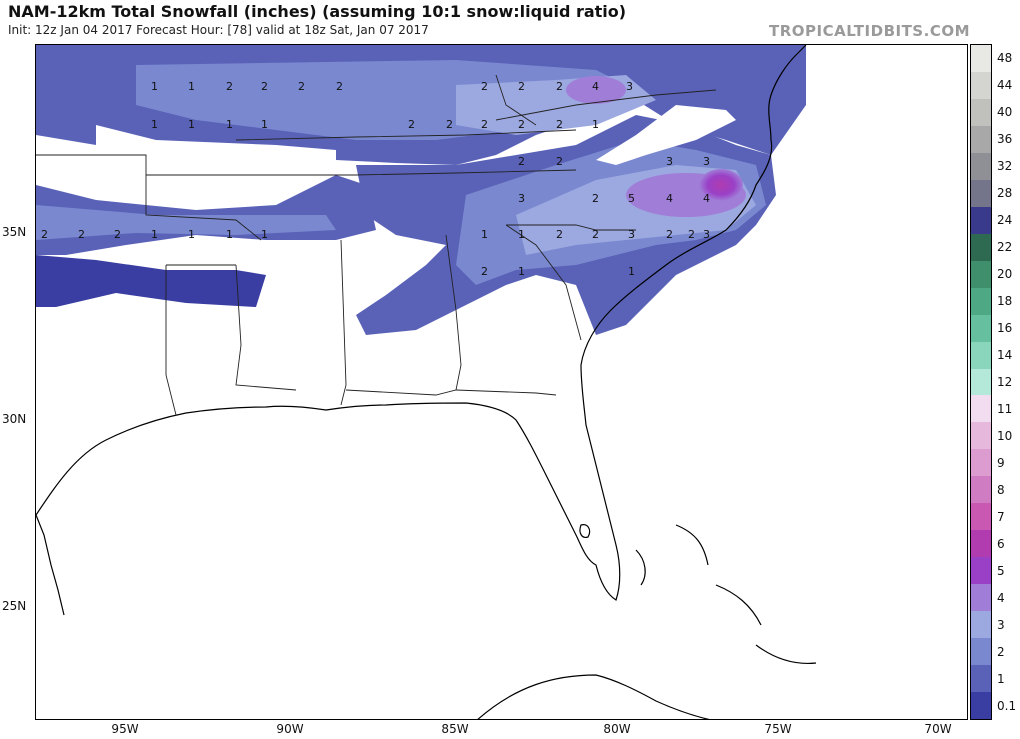 This screenshot has height=739, width=1020. I want to click on lon-label-80w: 80W, so click(617, 729).